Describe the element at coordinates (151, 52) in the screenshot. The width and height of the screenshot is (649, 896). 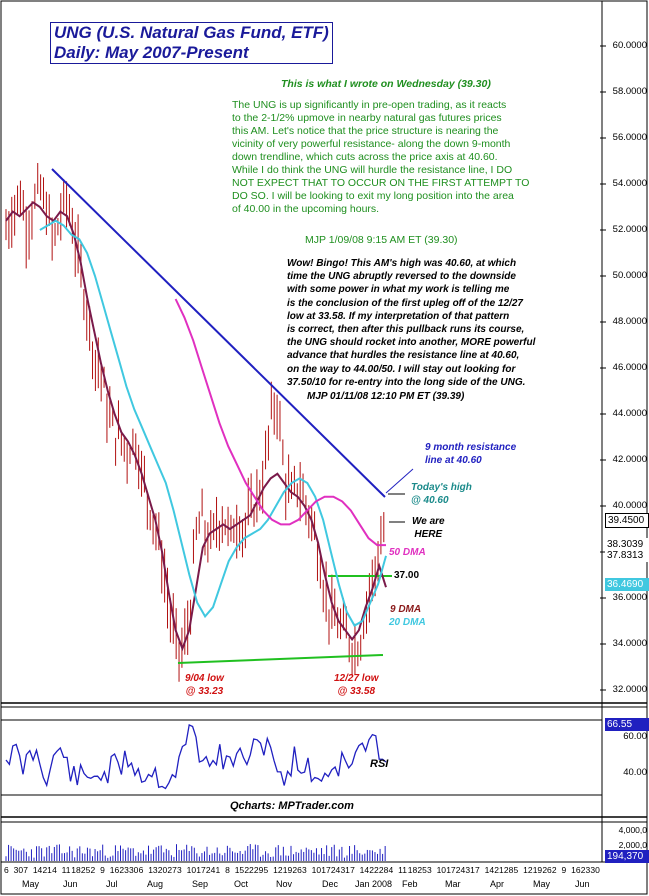
I see `title-line2: Daily: May 2007-Present` at that location.